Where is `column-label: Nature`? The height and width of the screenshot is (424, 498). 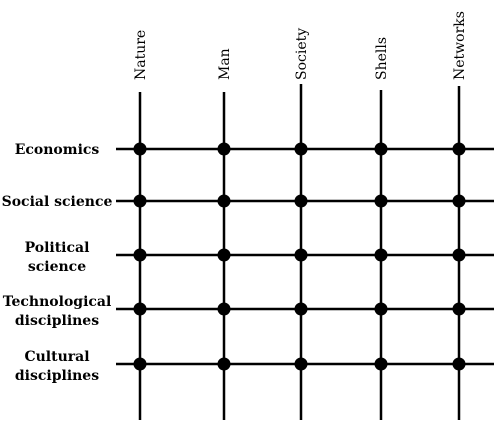 column-label: Nature is located at coordinates (141, 55).